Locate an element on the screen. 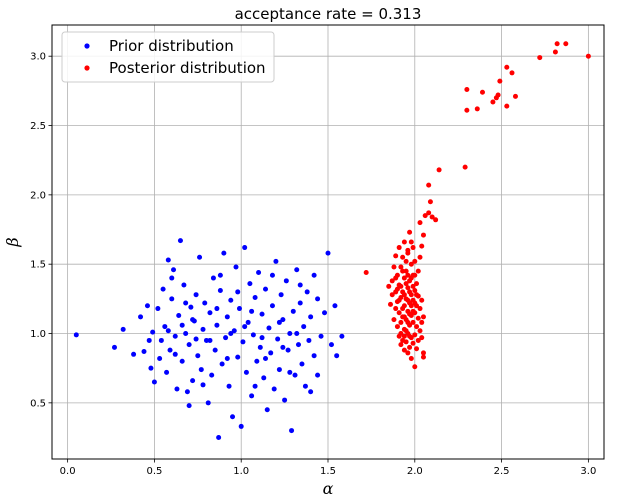 This screenshot has height=503, width=618. x-tick-label-0: 0.0 is located at coordinates (68, 471).